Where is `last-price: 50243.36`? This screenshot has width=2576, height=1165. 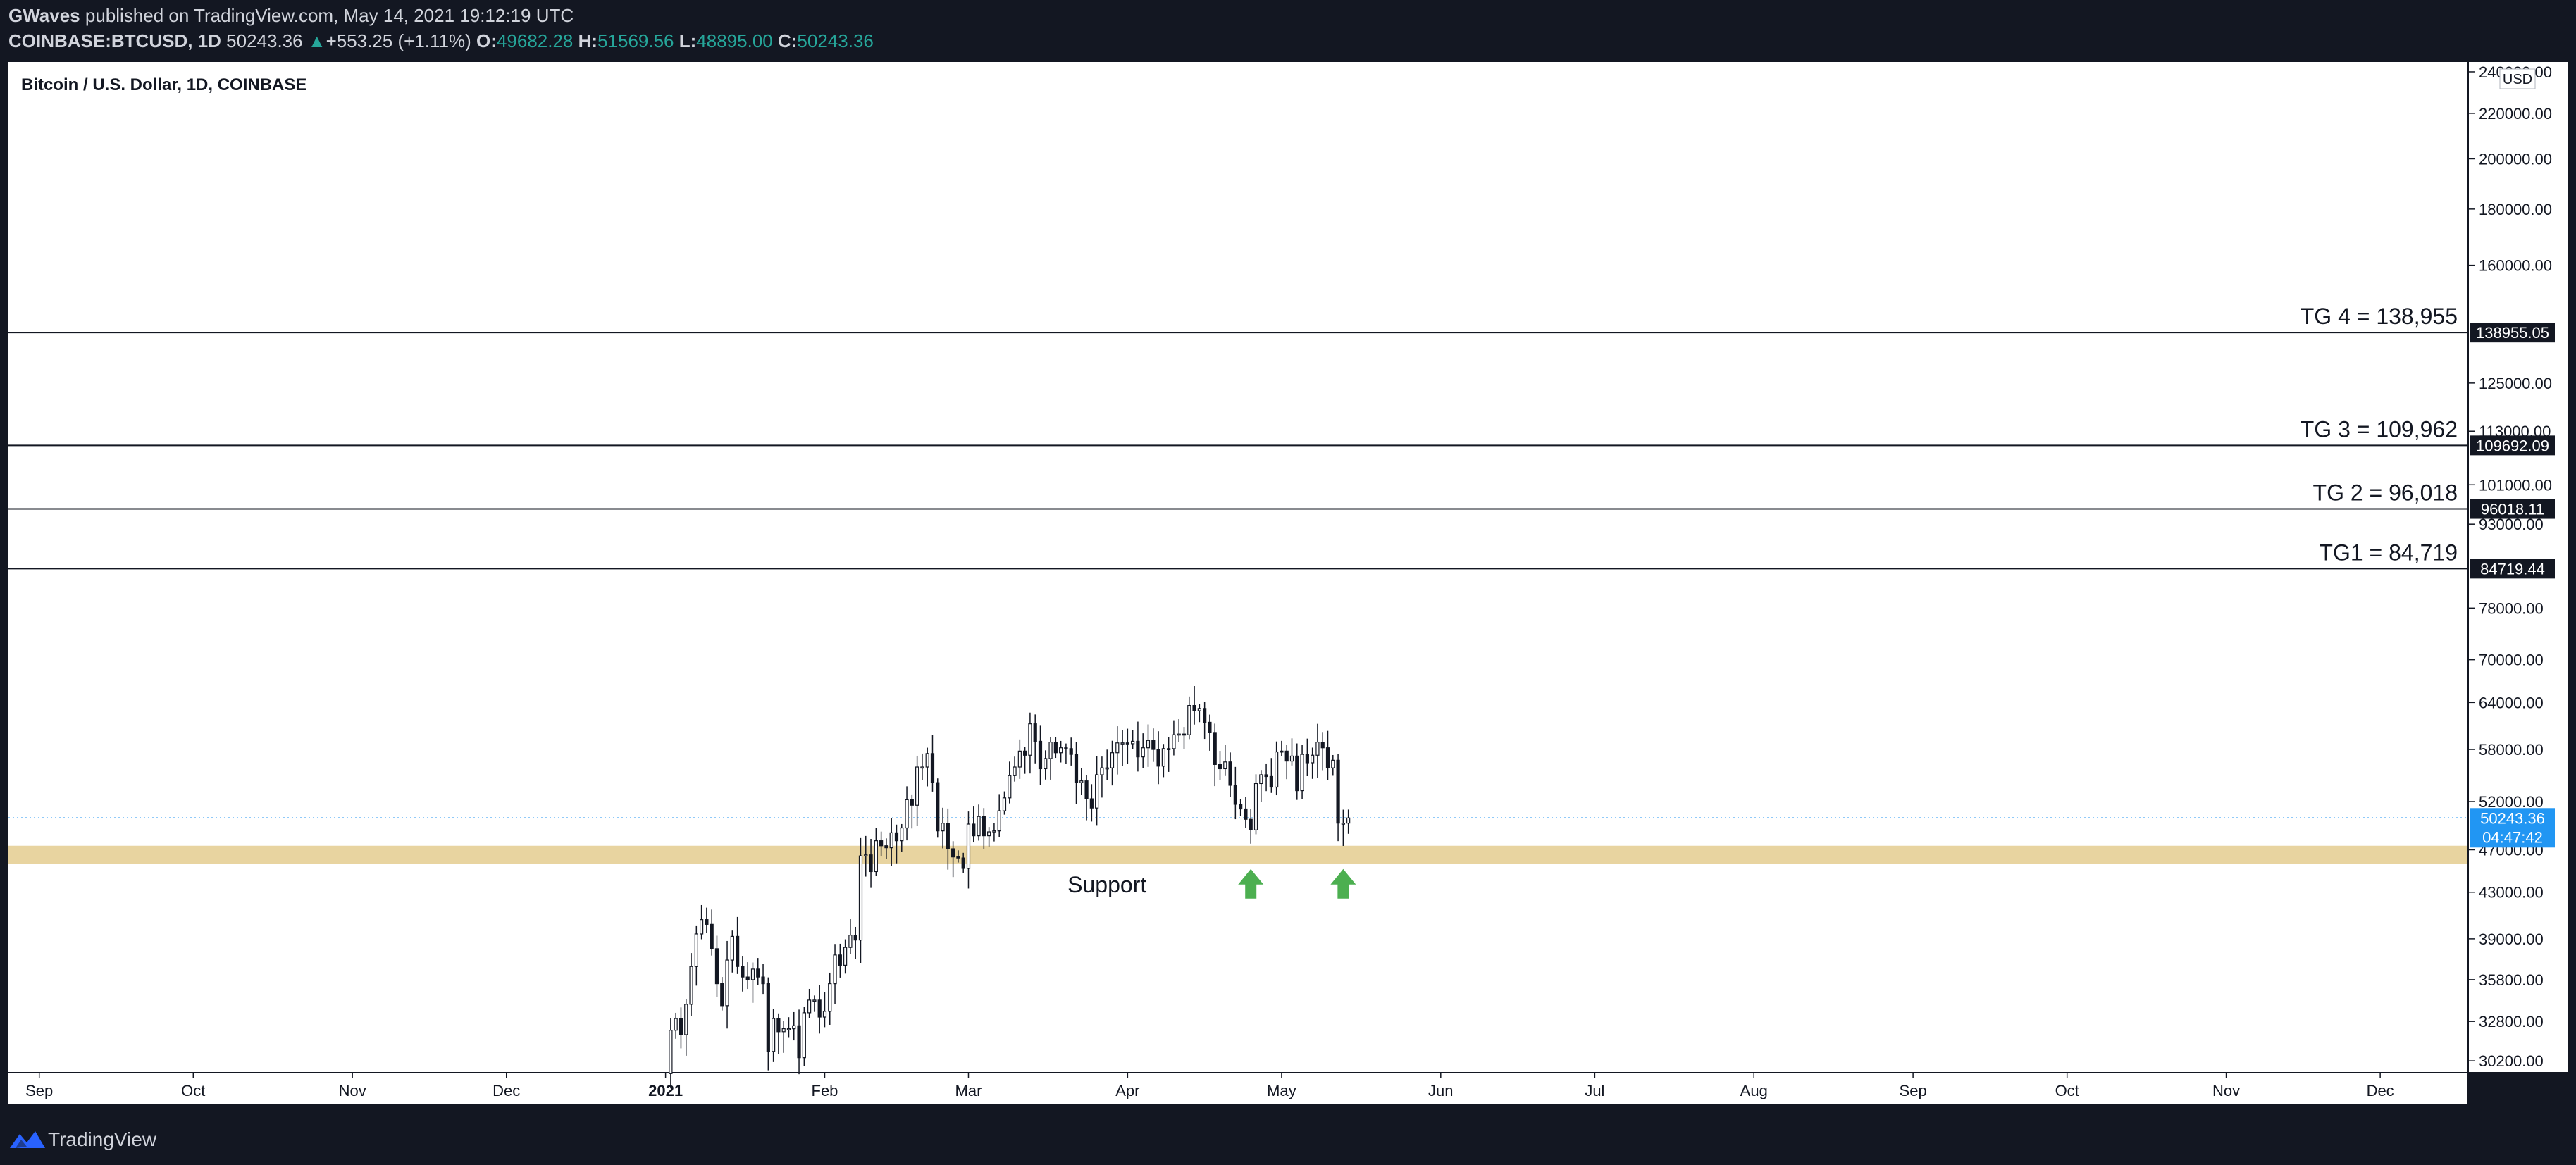
last-price: 50243.36 is located at coordinates (264, 41).